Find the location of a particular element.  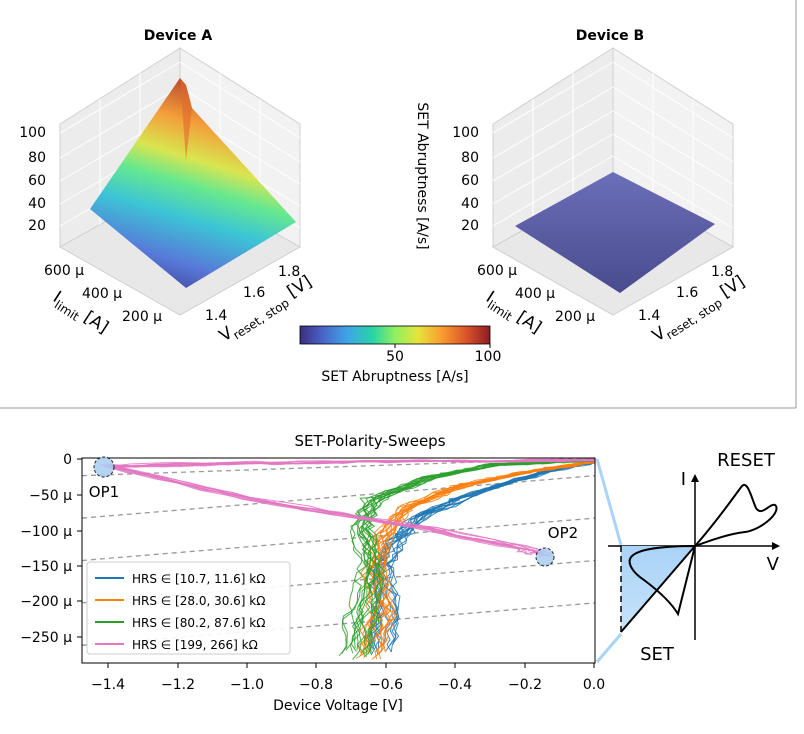

device-a-peak is located at coordinates (186, 119).